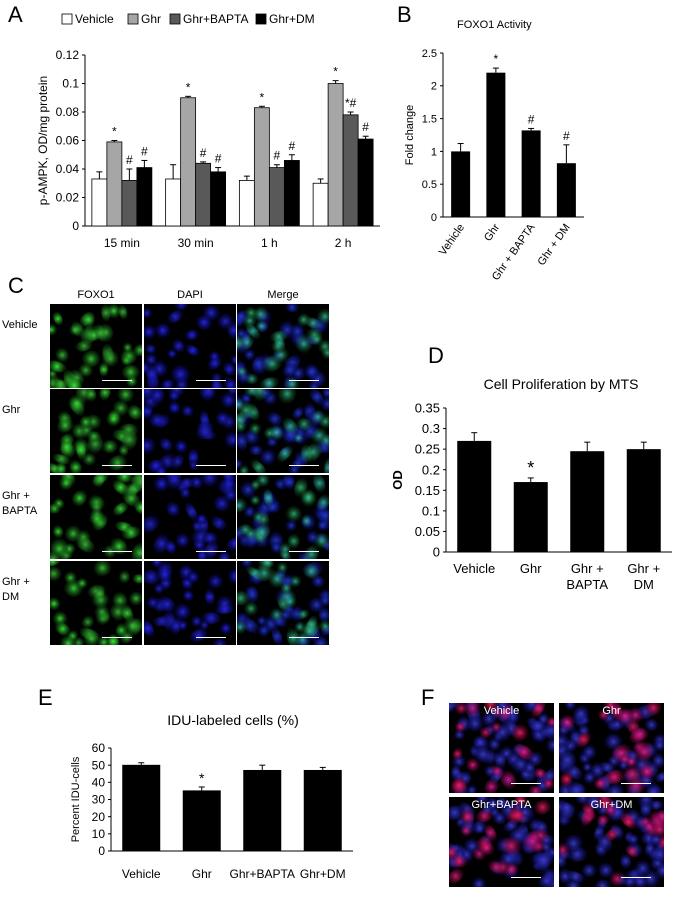 The image size is (685, 911). I want to click on chart-e-xtick-label: Ghr+BAPTA, so click(262, 874).